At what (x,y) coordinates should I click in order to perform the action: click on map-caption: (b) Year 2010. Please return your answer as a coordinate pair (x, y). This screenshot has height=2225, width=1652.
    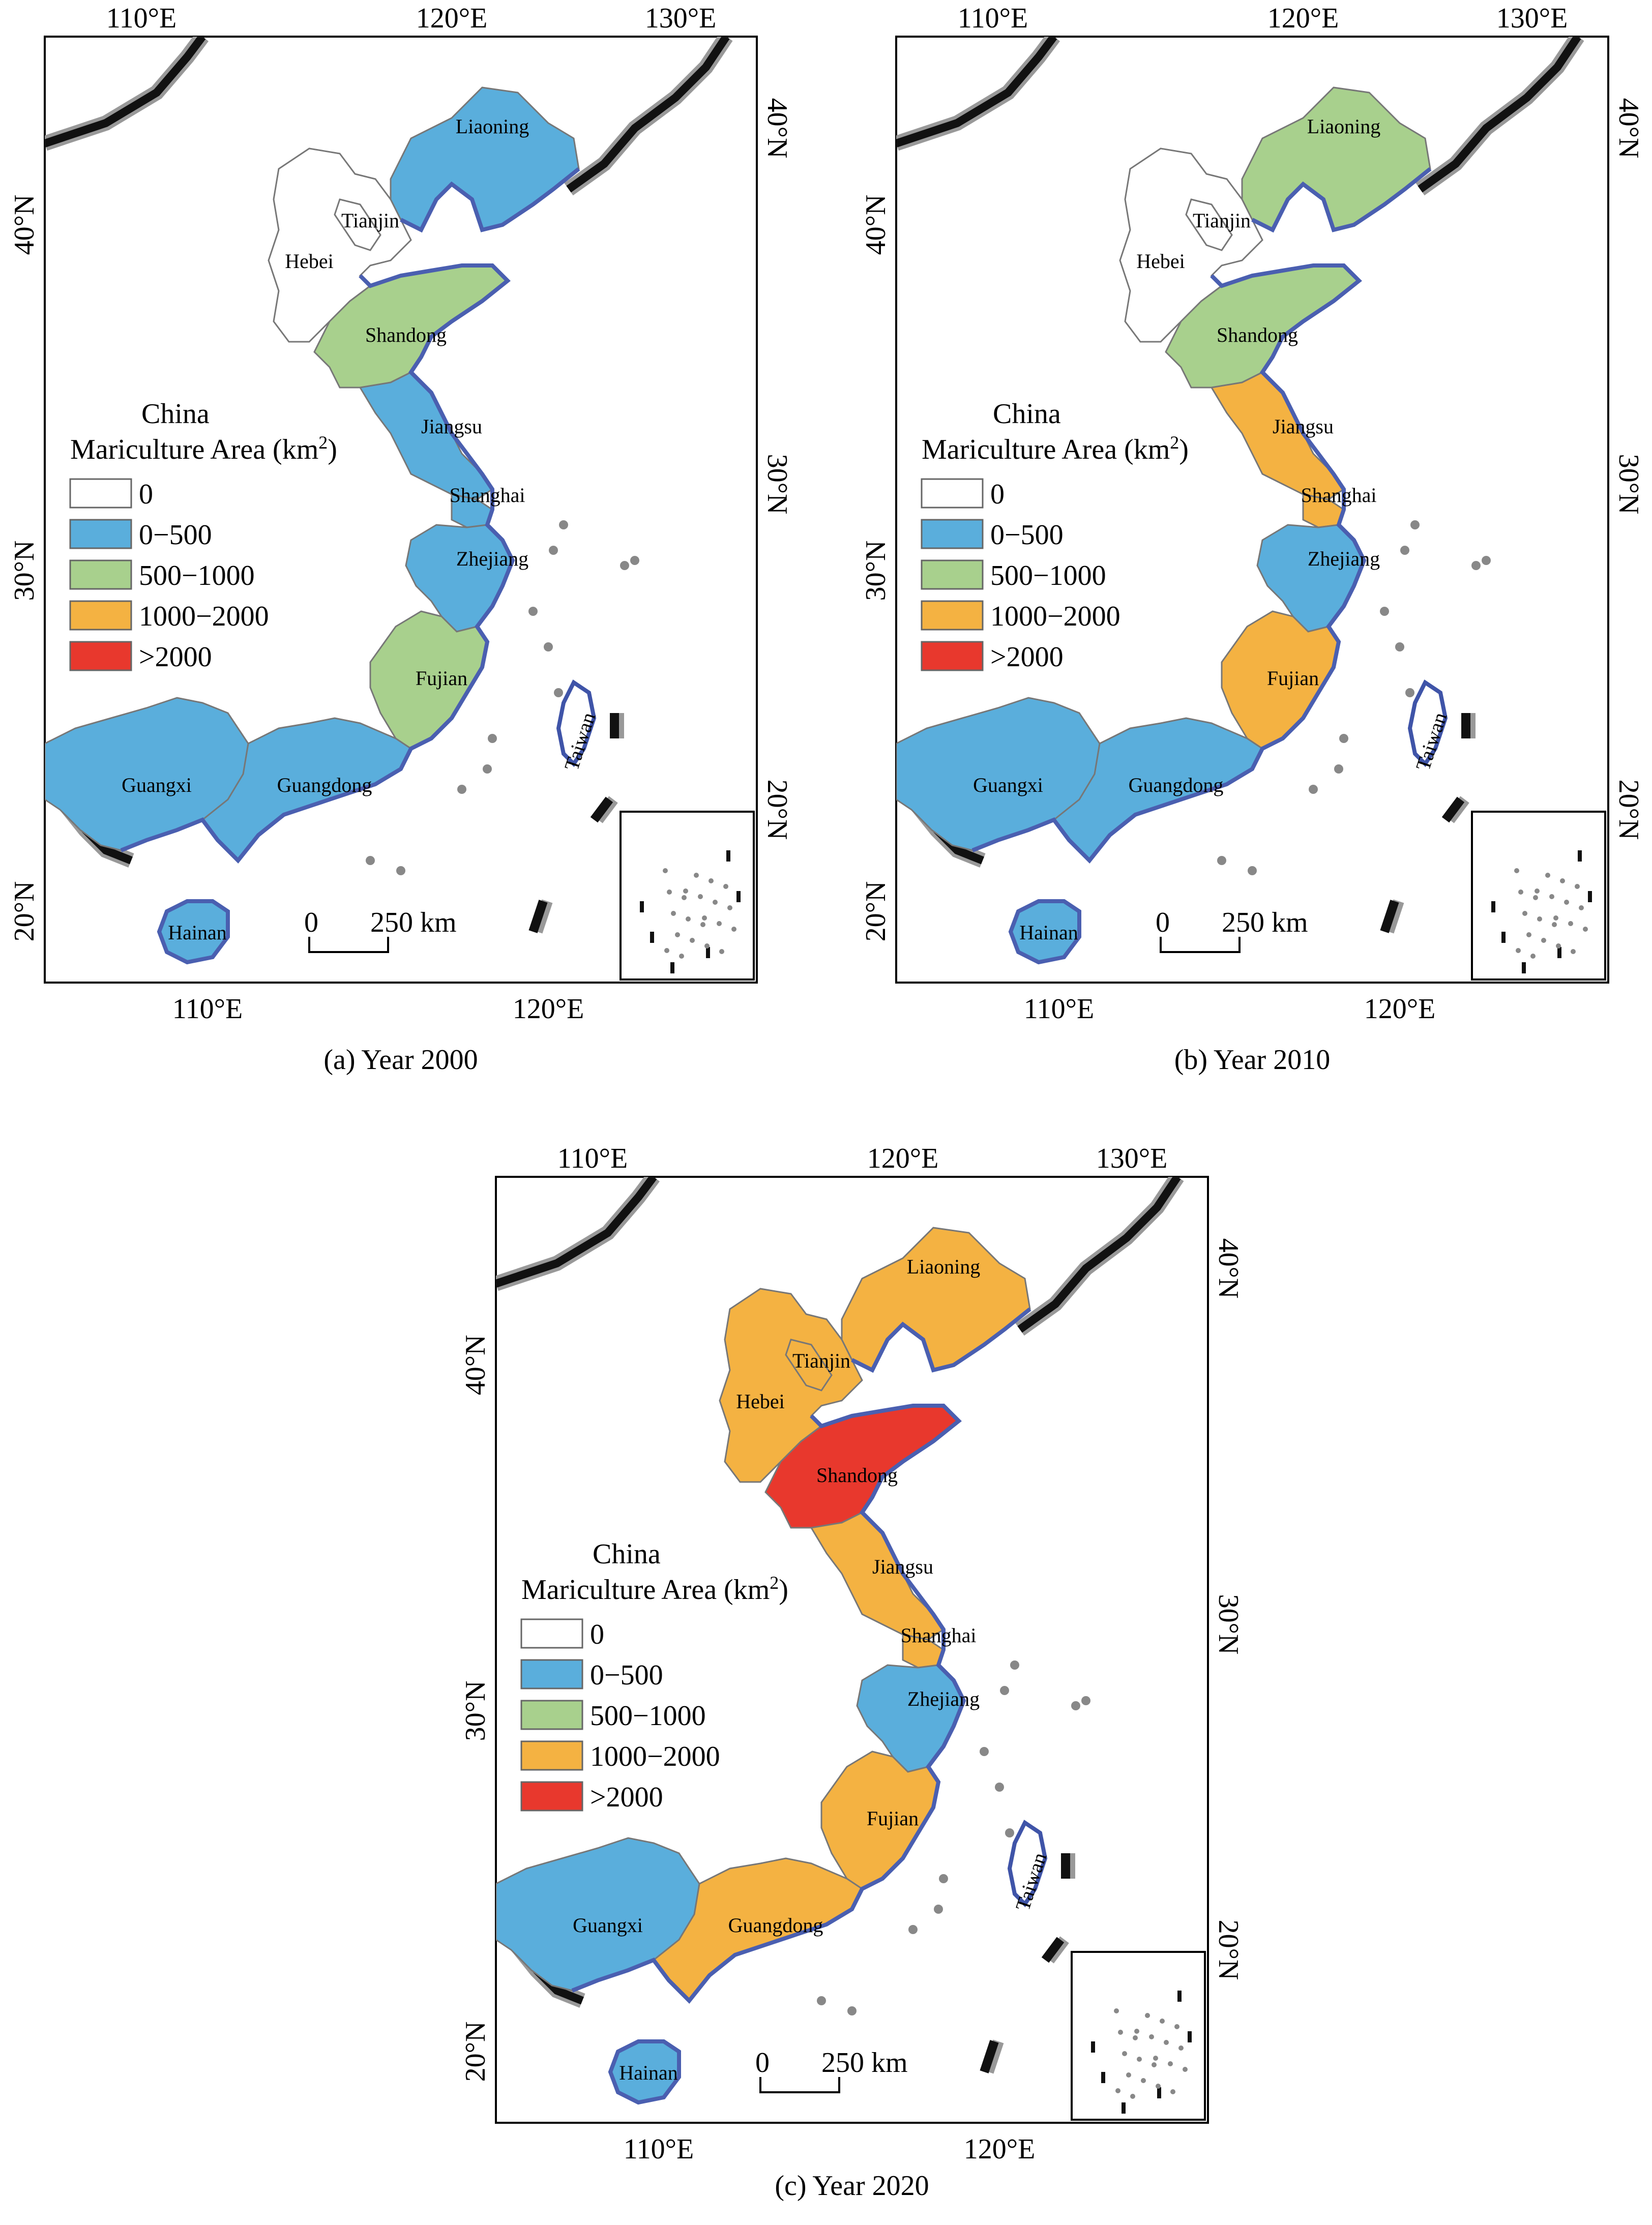
    Looking at the image, I should click on (1252, 1060).